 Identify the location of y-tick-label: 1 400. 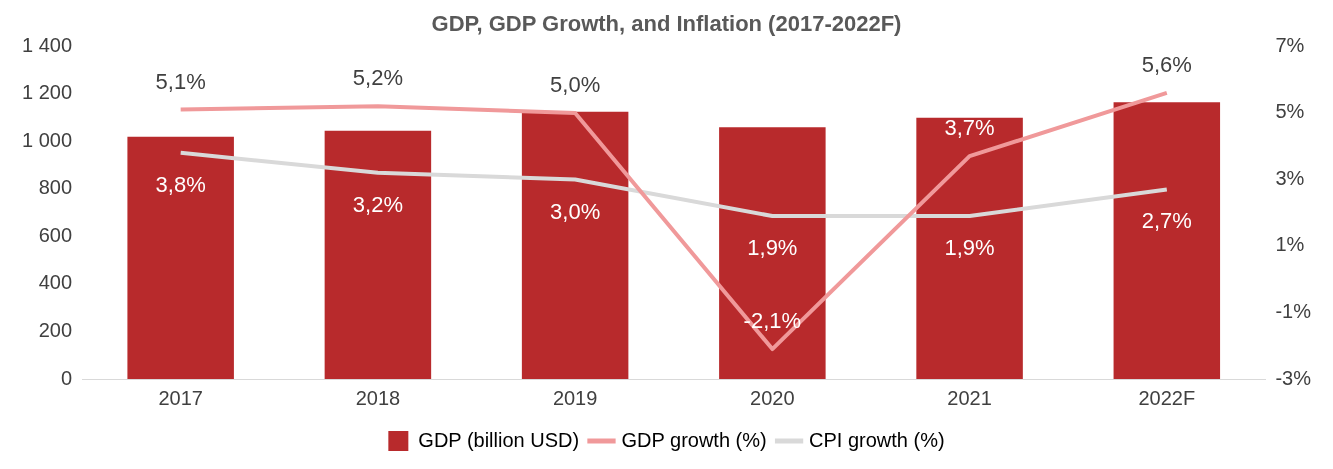
(47, 44).